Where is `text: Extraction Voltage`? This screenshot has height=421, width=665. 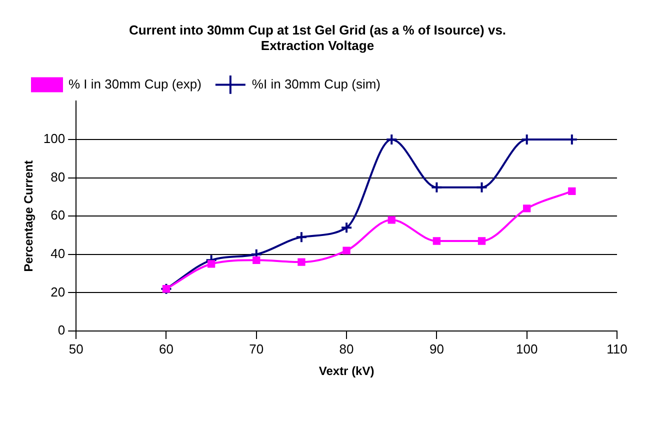 text: Extraction Voltage is located at coordinates (317, 45).